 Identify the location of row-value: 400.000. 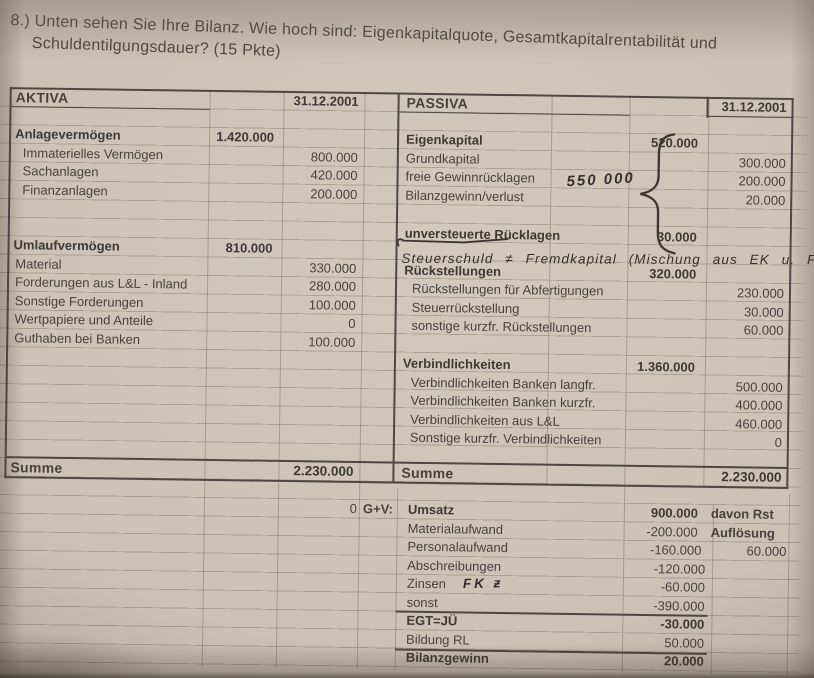
(759, 405).